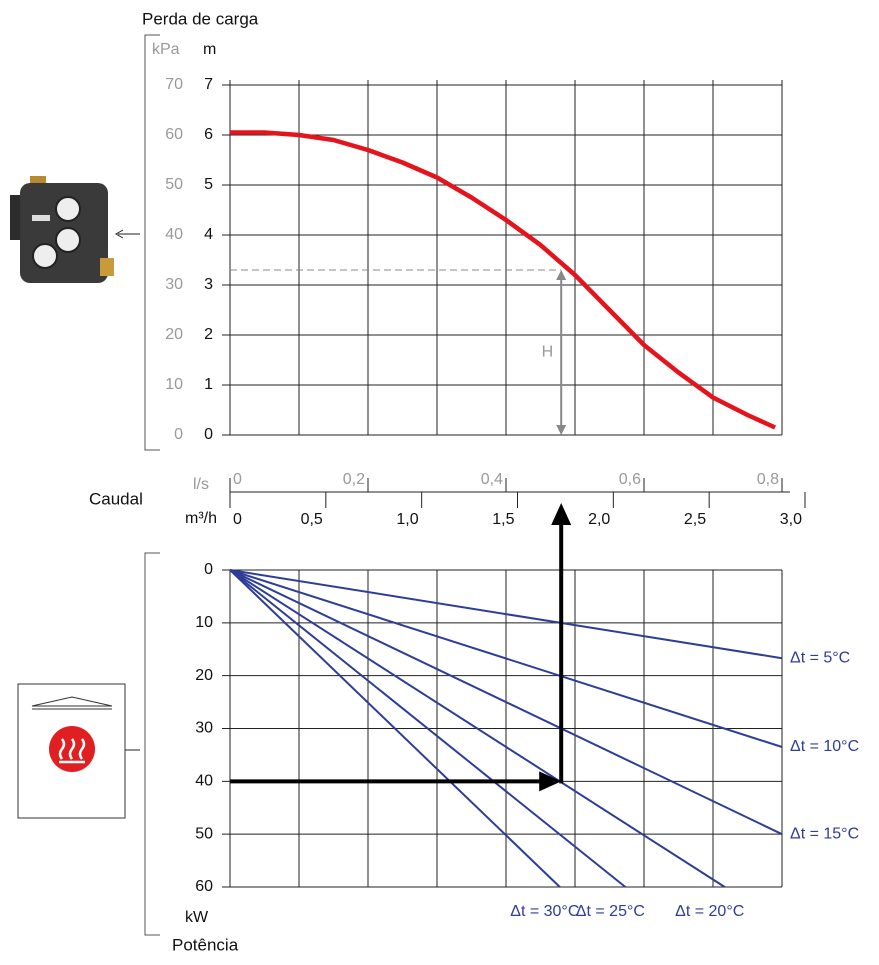 This screenshot has width=879, height=965. Describe the element at coordinates (824, 746) in the screenshot. I see `series-label: Δt = 10°C` at that location.